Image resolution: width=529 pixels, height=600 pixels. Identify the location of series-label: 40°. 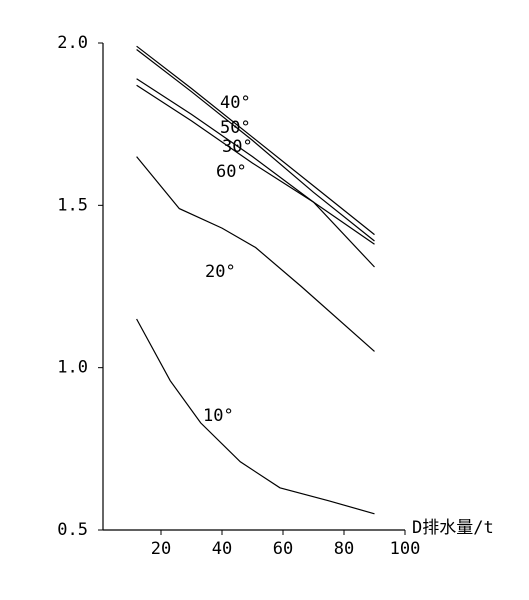
(235, 103).